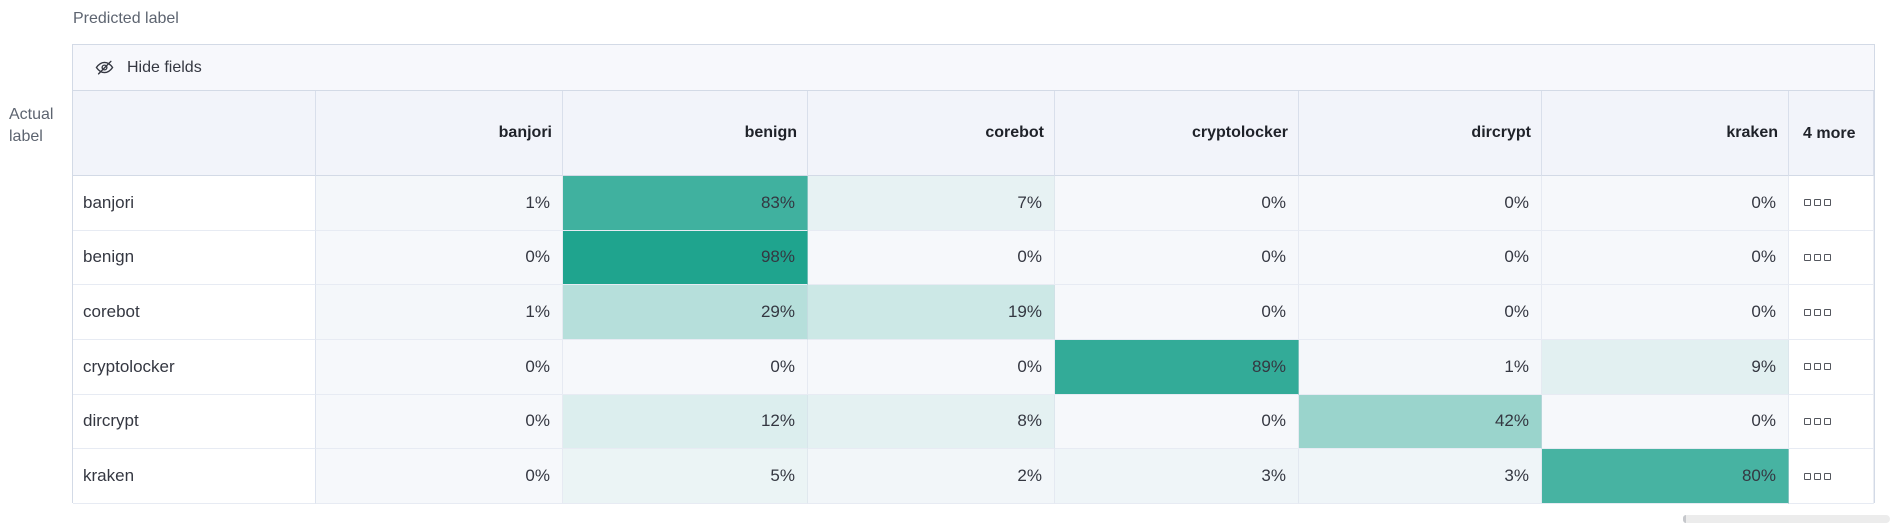 This screenshot has height=524, width=1896. I want to click on matrix-cell-kraken-corebot: 2%, so click(931, 476).